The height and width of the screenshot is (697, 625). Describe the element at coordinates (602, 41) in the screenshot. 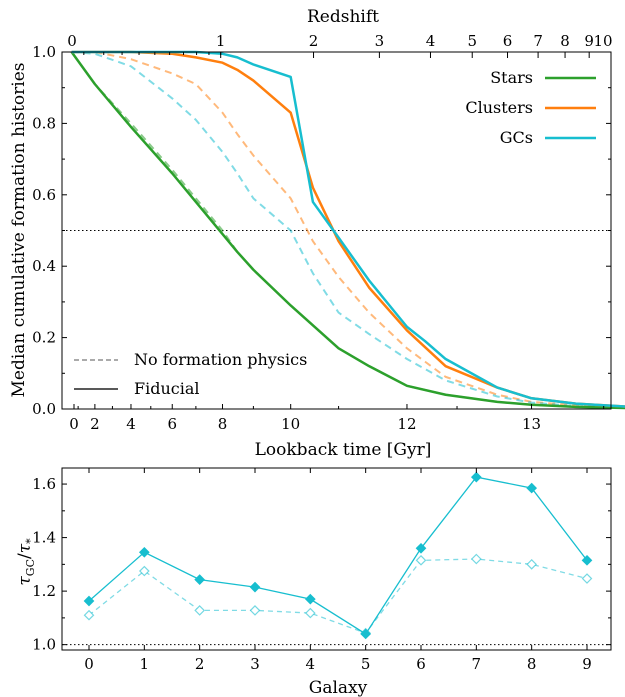

I see `redshift-tick-label: 10` at that location.